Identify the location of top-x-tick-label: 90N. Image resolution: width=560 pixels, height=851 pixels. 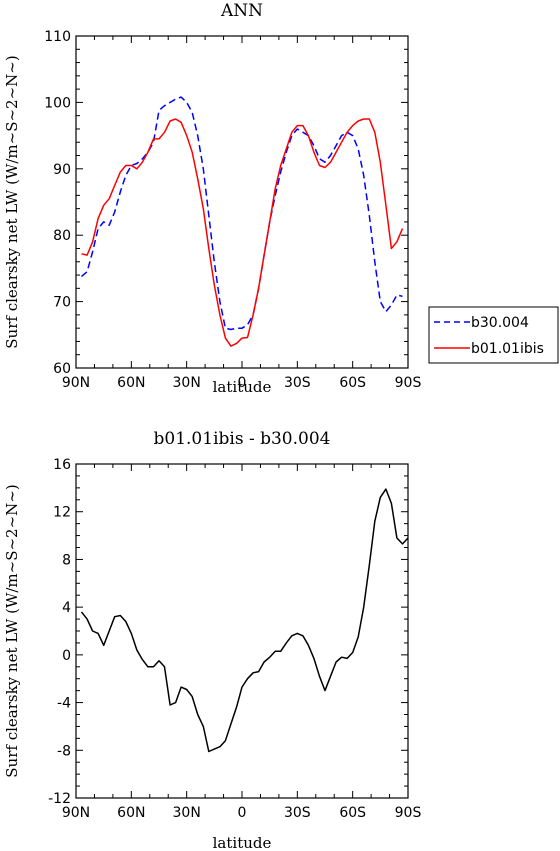
(76, 383).